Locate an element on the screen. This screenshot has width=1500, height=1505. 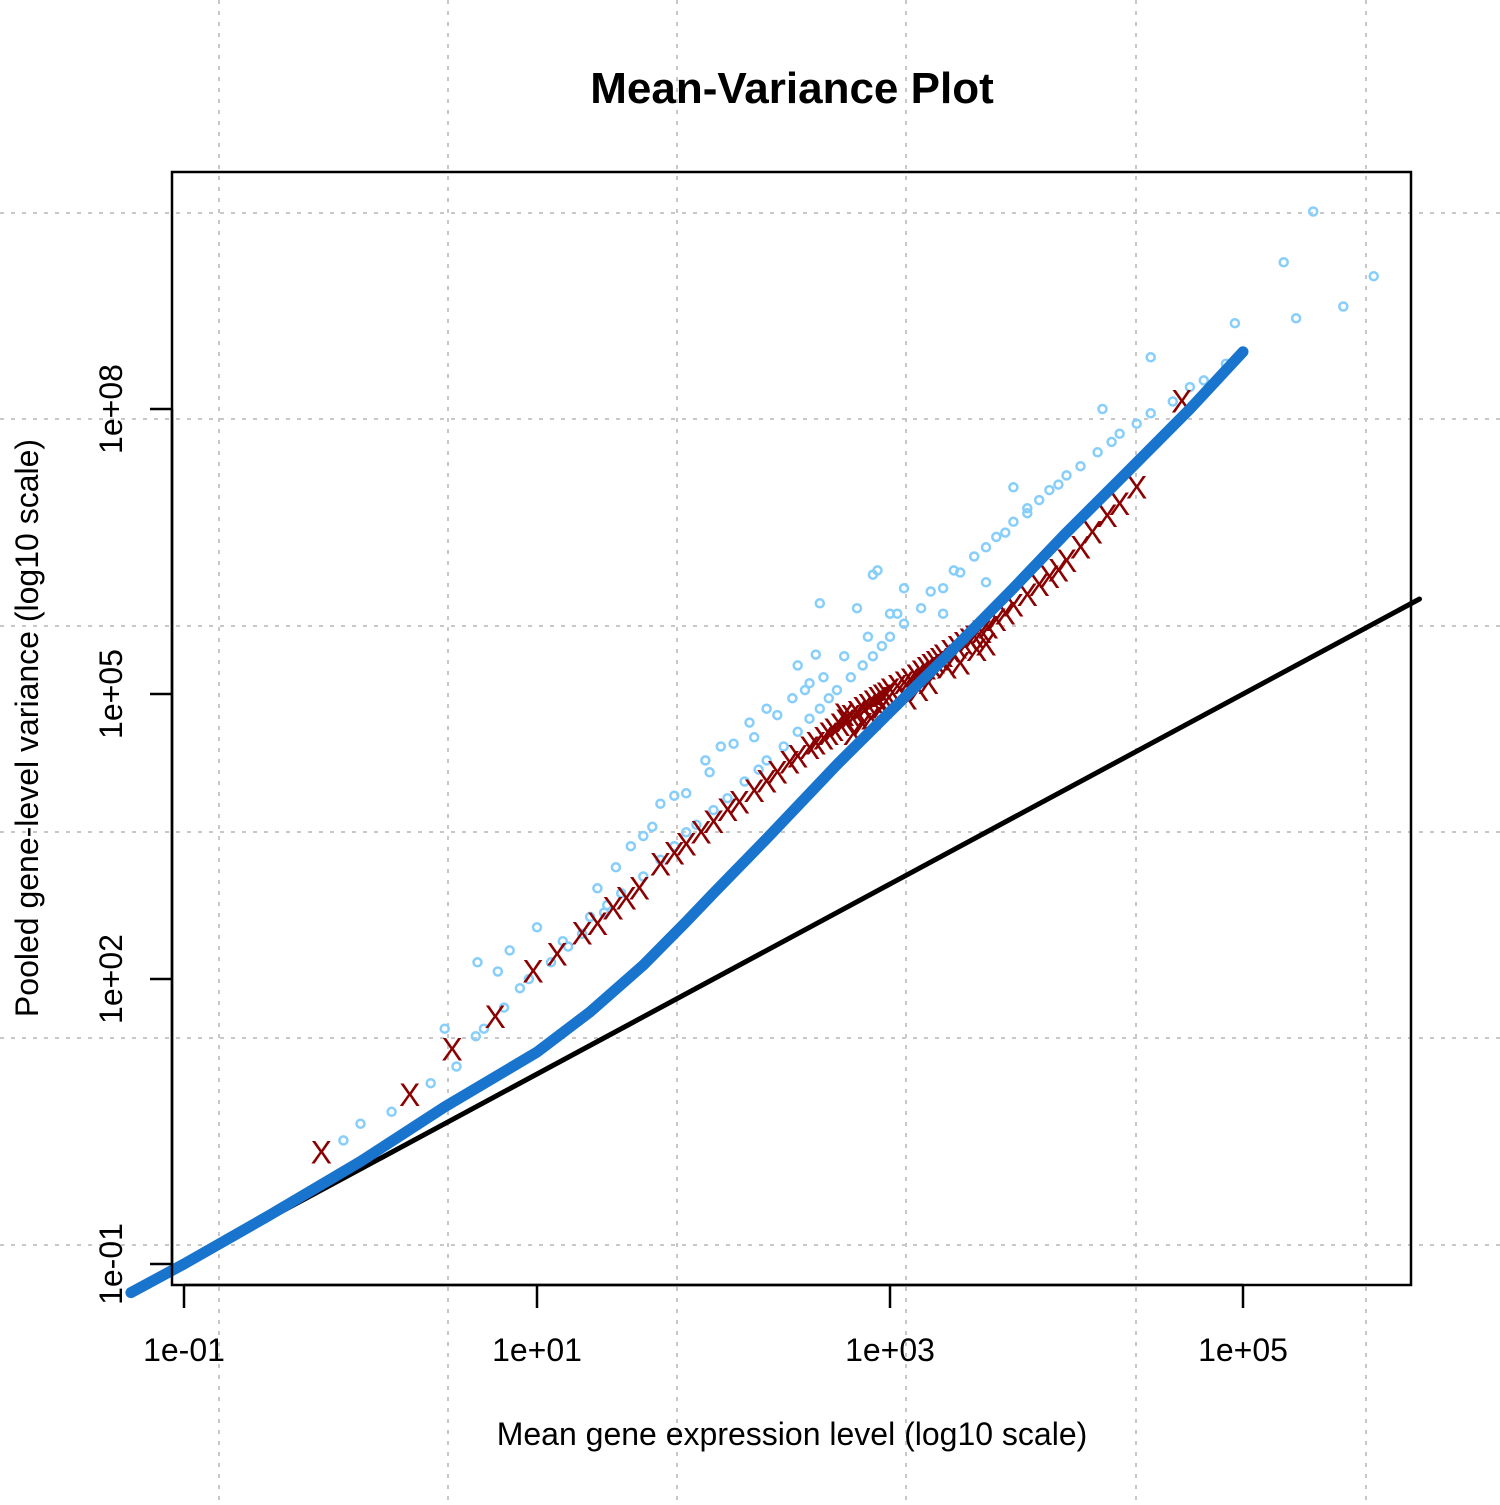
y-tick-label: 1e+02 is located at coordinates (111, 979).